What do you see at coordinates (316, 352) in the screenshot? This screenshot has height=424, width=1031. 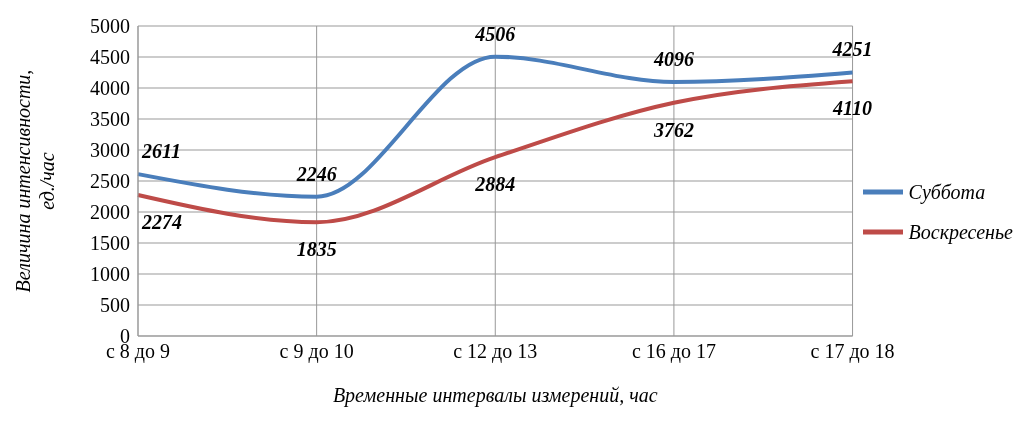 I see `x-tick-label: с 9 до 10` at bounding box center [316, 352].